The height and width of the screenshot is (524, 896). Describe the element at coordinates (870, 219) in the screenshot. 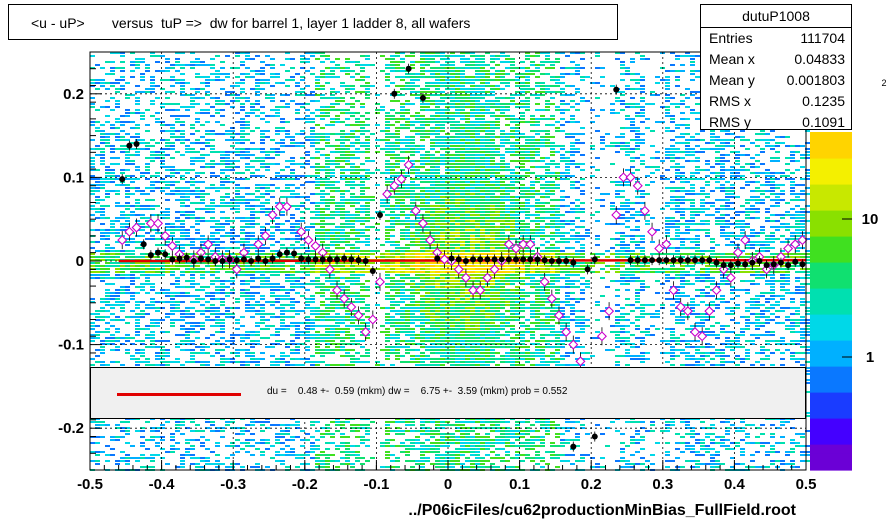

I see `z-tick-label: 10` at that location.